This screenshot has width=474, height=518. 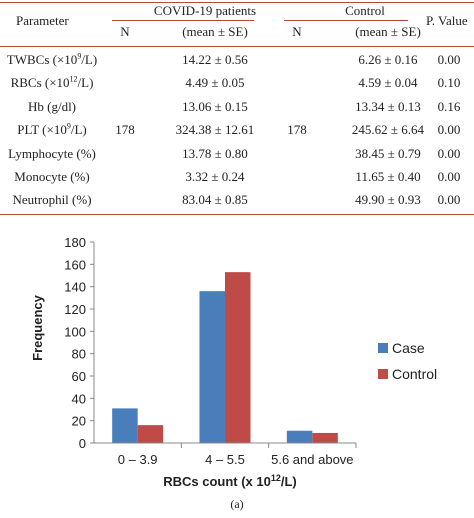 I want to click on row-control-mean: 11.65 ± 0.40, so click(x=388, y=176).